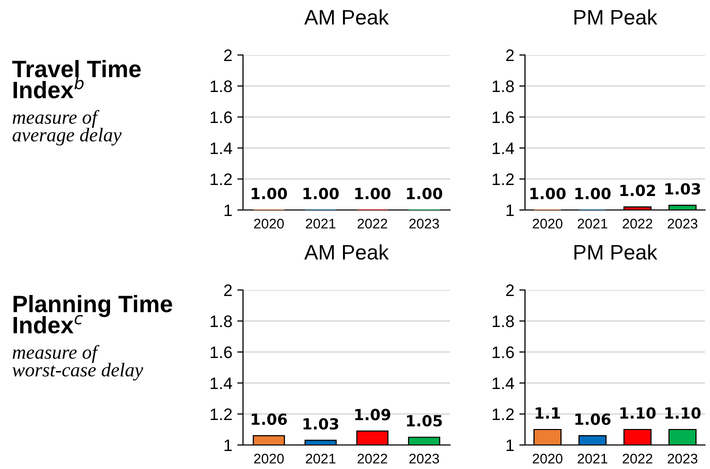  What do you see at coordinates (78, 363) in the screenshot?
I see `text: measure of worst-case delay` at bounding box center [78, 363].